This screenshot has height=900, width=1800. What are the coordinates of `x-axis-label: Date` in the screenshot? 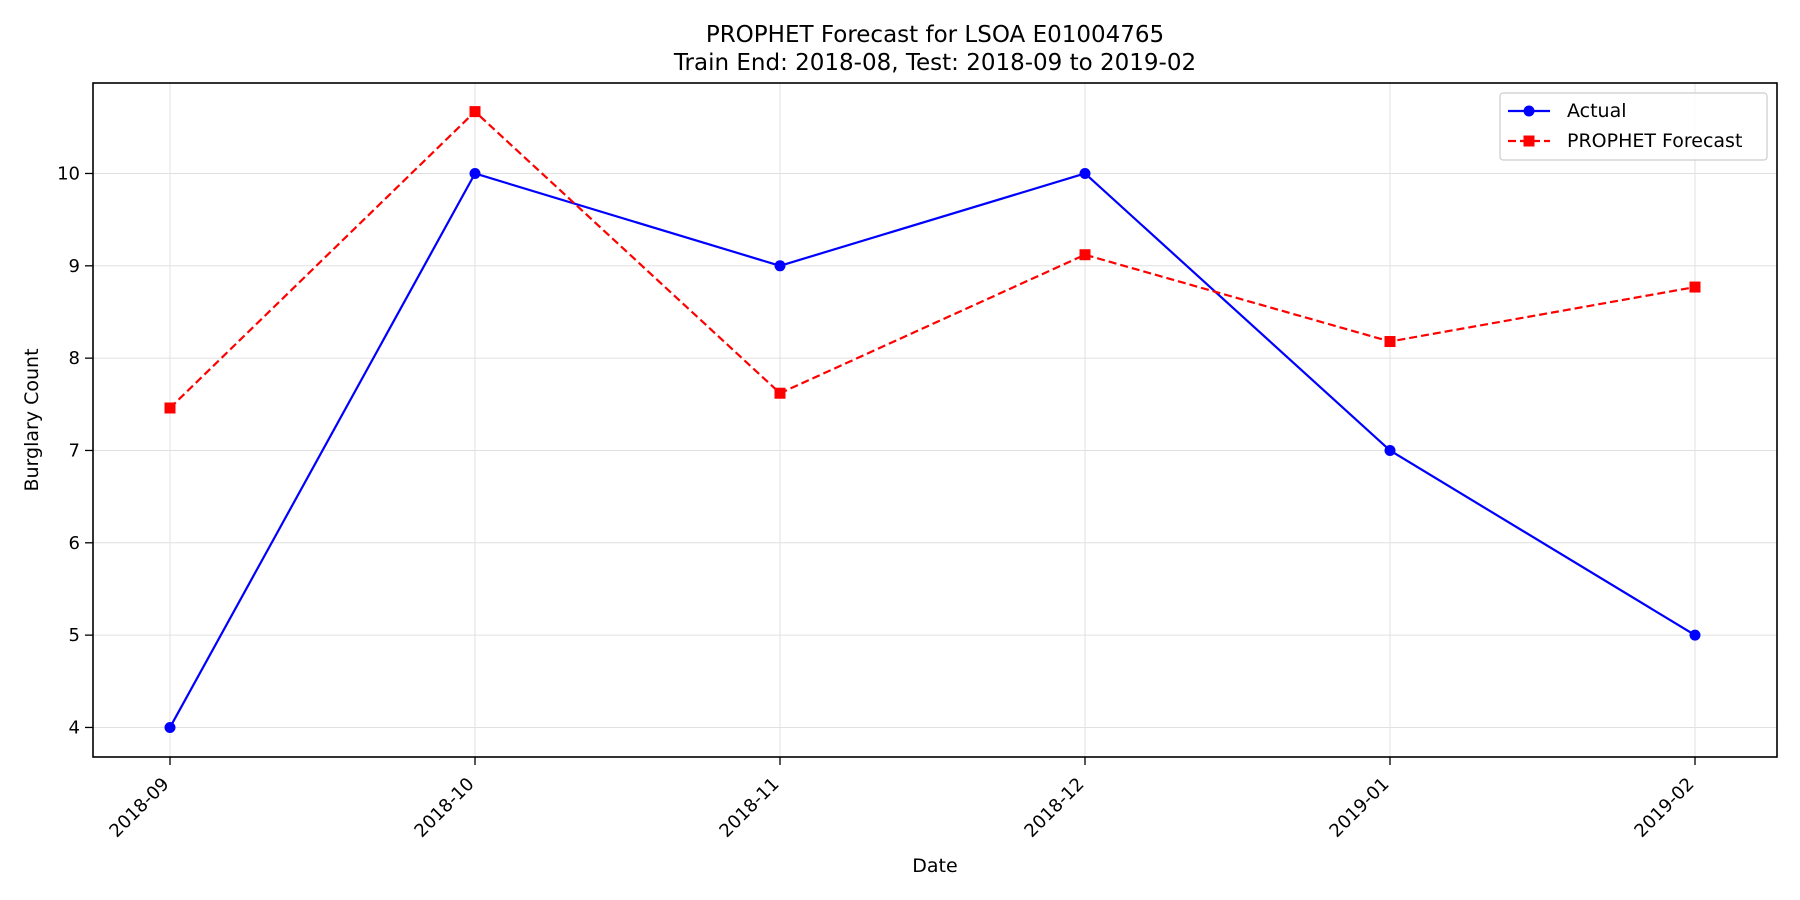 It's located at (934, 866).